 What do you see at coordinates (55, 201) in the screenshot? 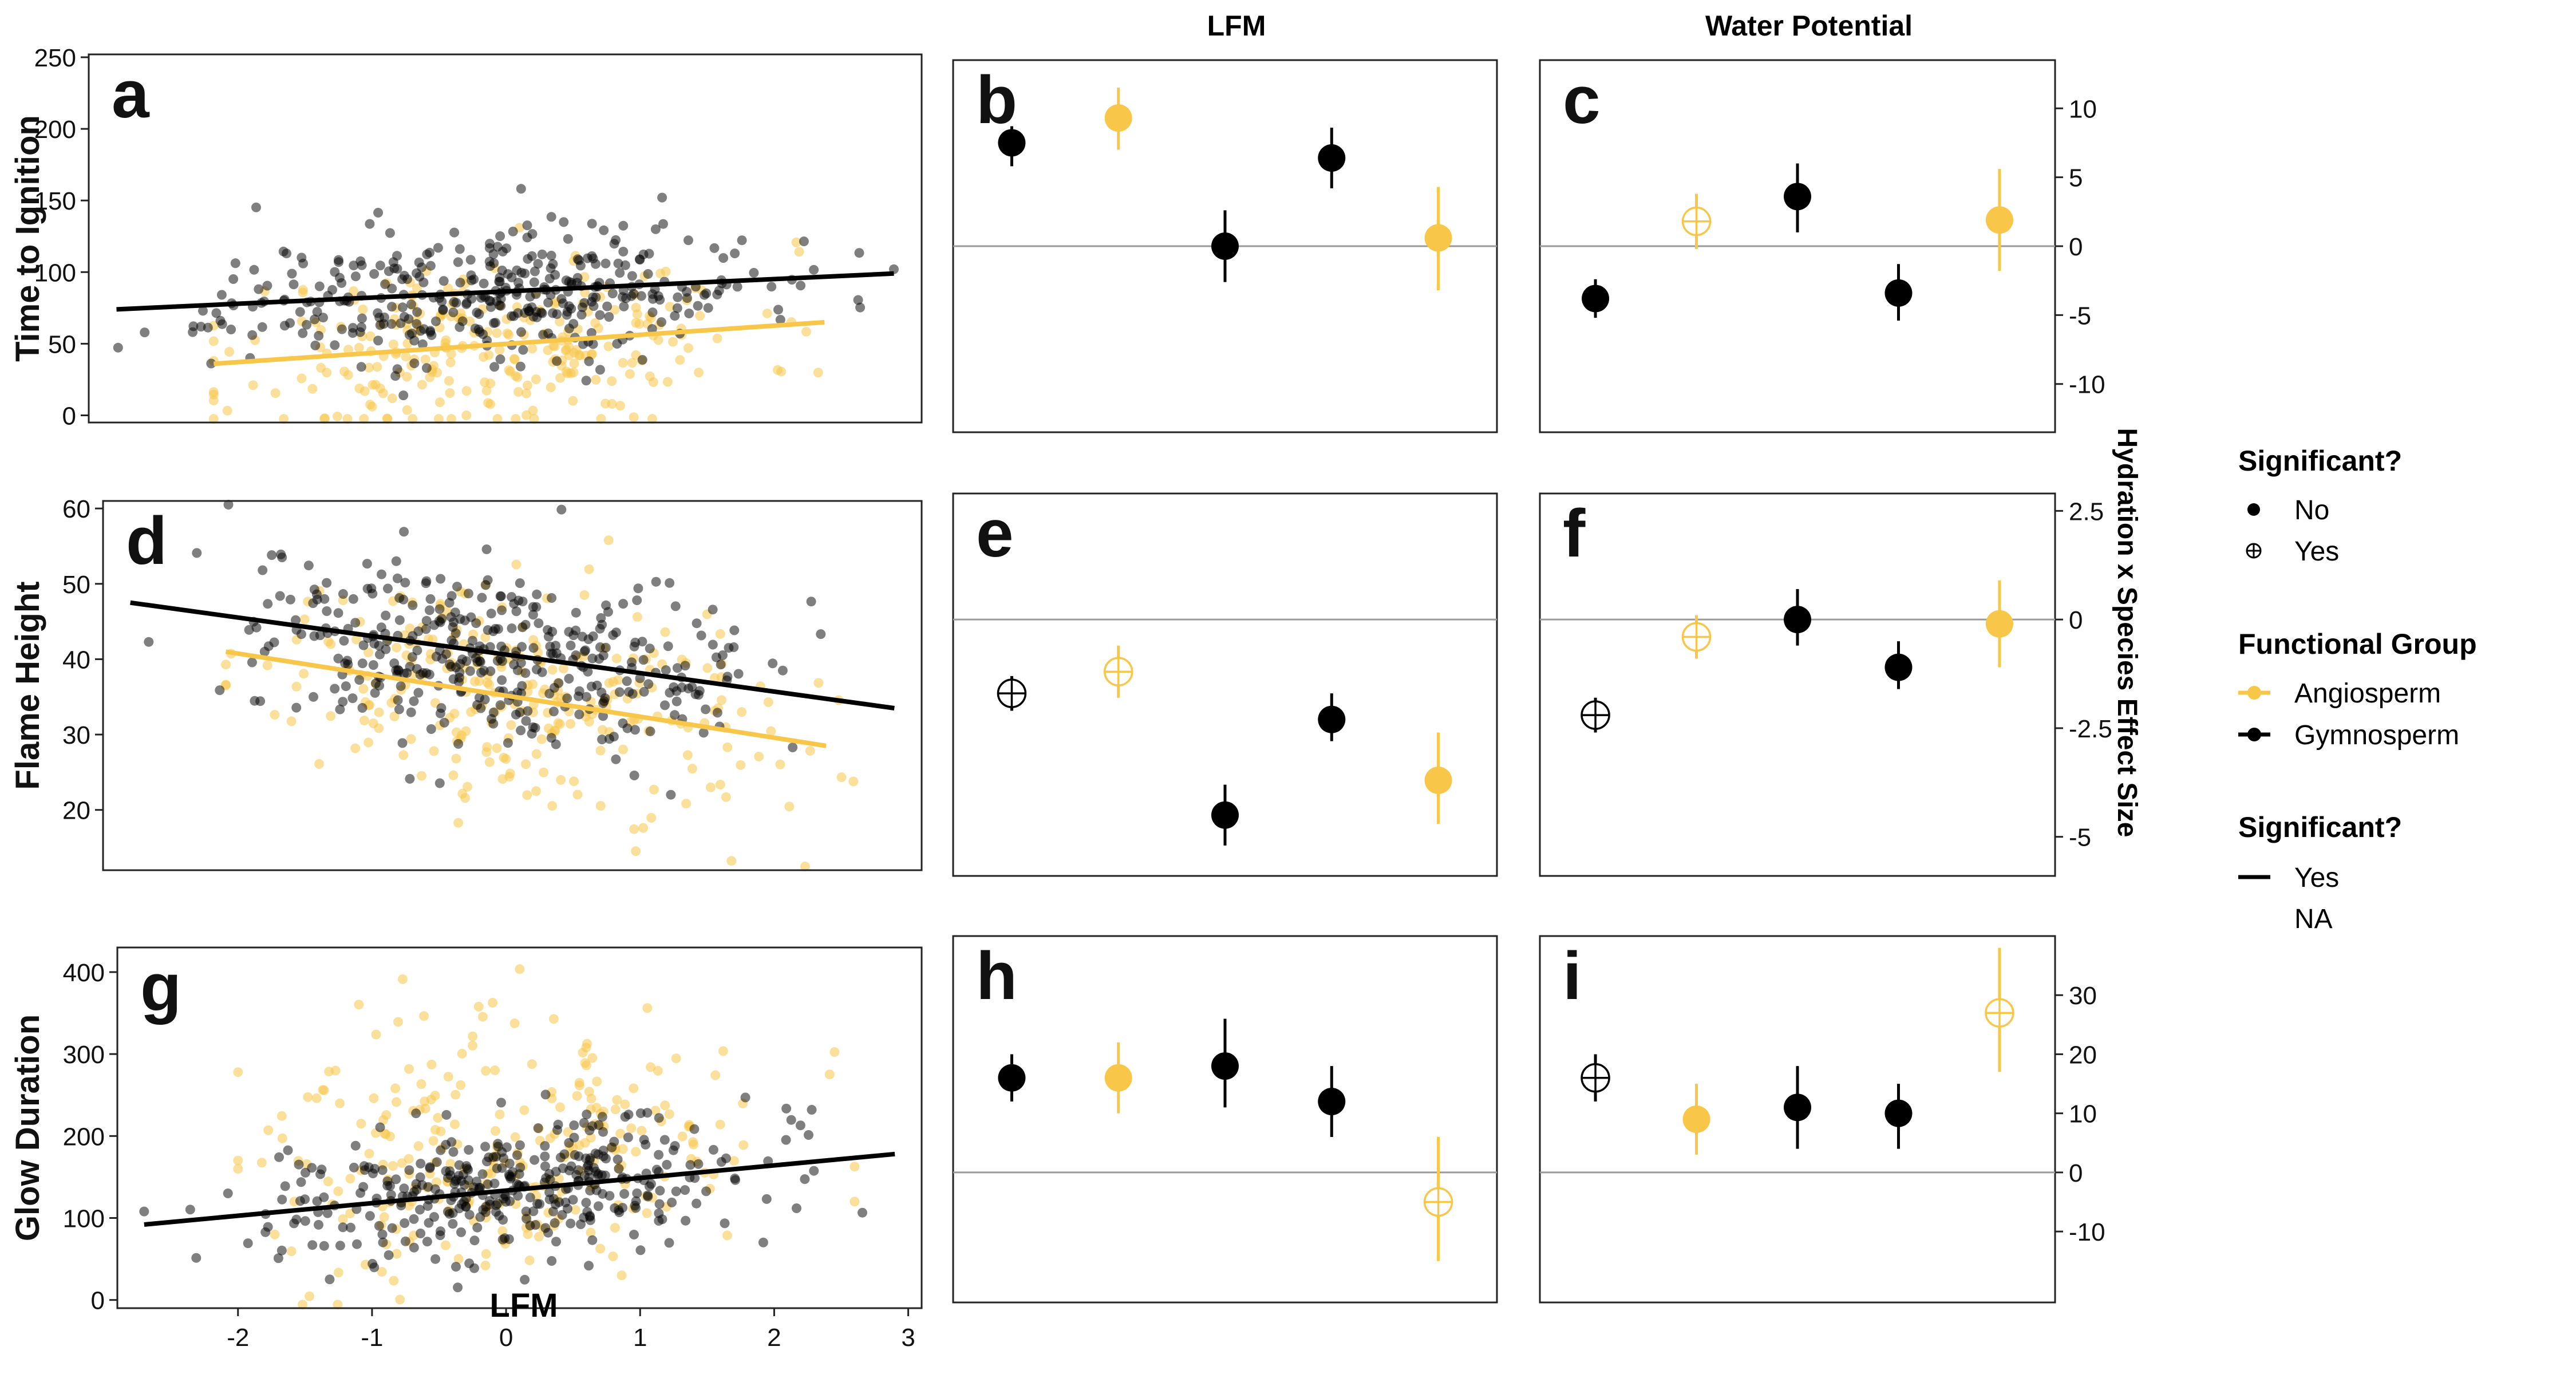
I see `y-tick-label: 150` at bounding box center [55, 201].